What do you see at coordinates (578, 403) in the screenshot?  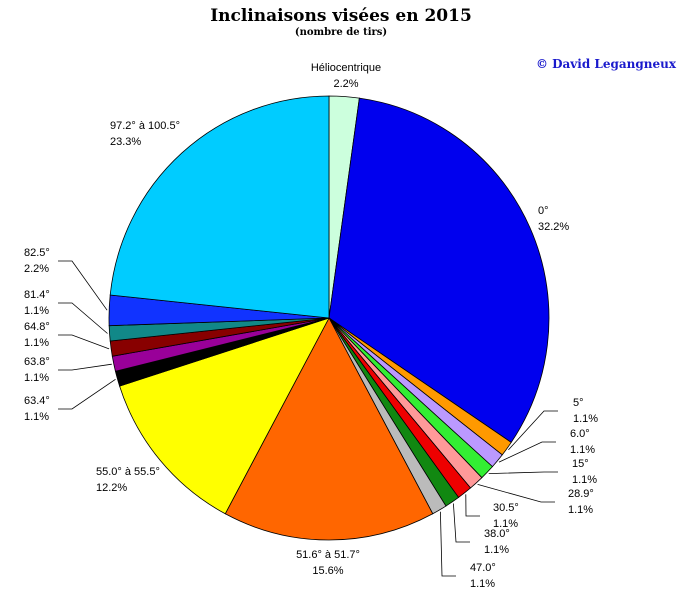 I see `slice-label: 5°` at bounding box center [578, 403].